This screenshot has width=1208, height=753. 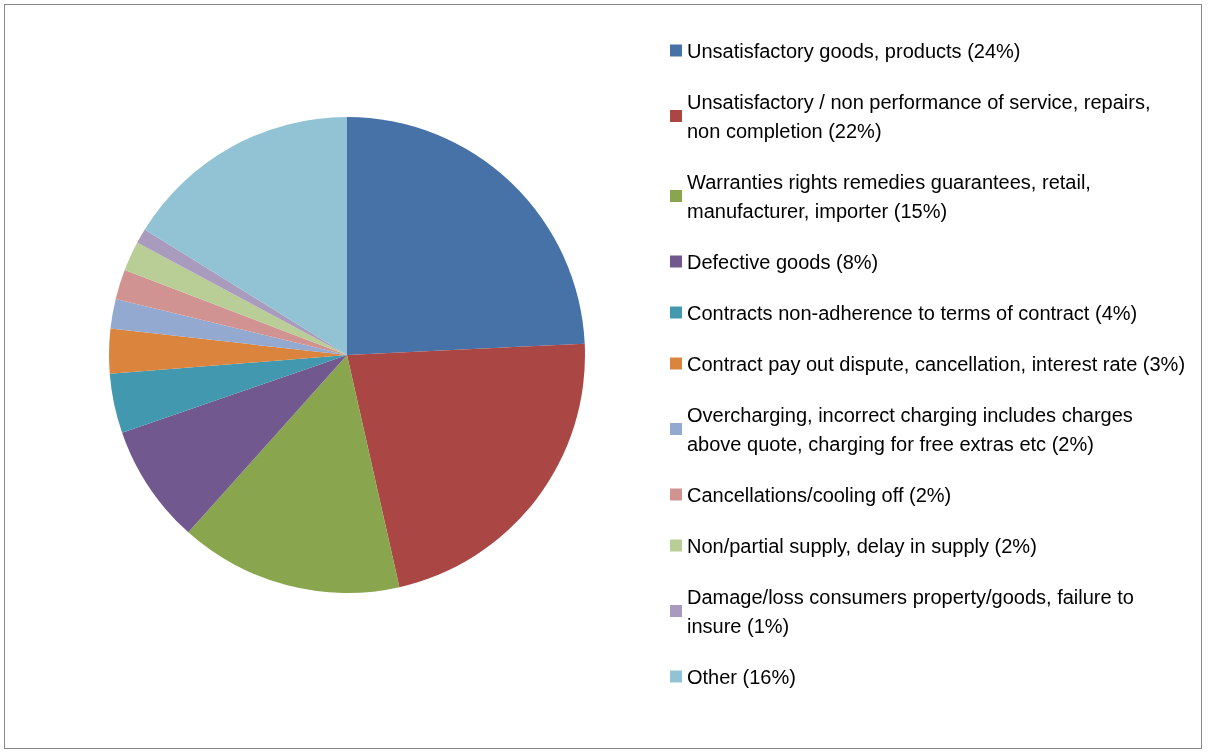 What do you see at coordinates (912, 312) in the screenshot?
I see `legend-label: Contracts non-adherence to terms of contract (4%)` at bounding box center [912, 312].